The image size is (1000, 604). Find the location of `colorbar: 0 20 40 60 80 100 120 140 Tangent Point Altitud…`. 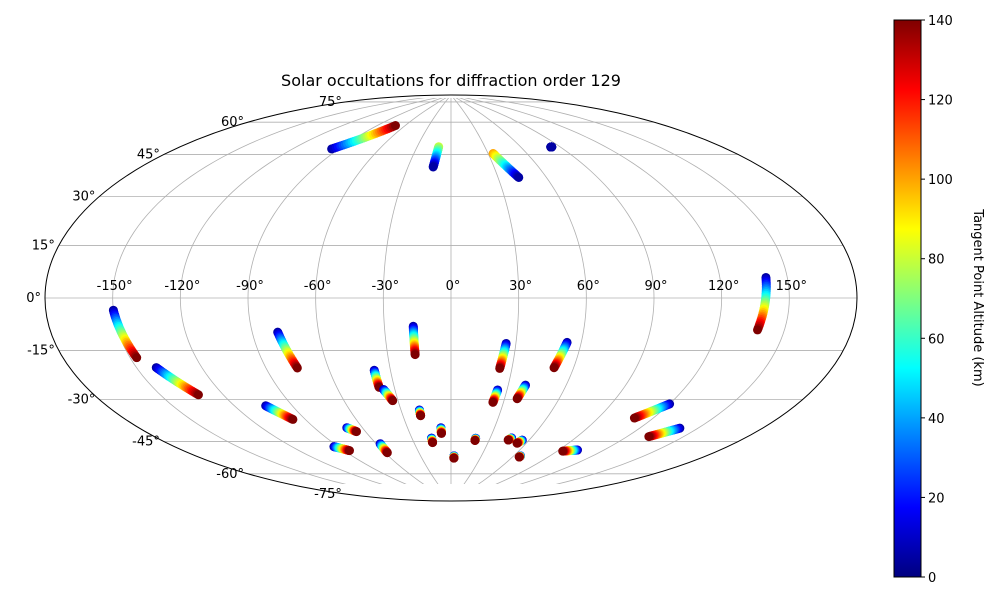

colorbar: 0 20 40 60 80 100 120 140 Tangent Point Altitud… is located at coordinates (939, 300).